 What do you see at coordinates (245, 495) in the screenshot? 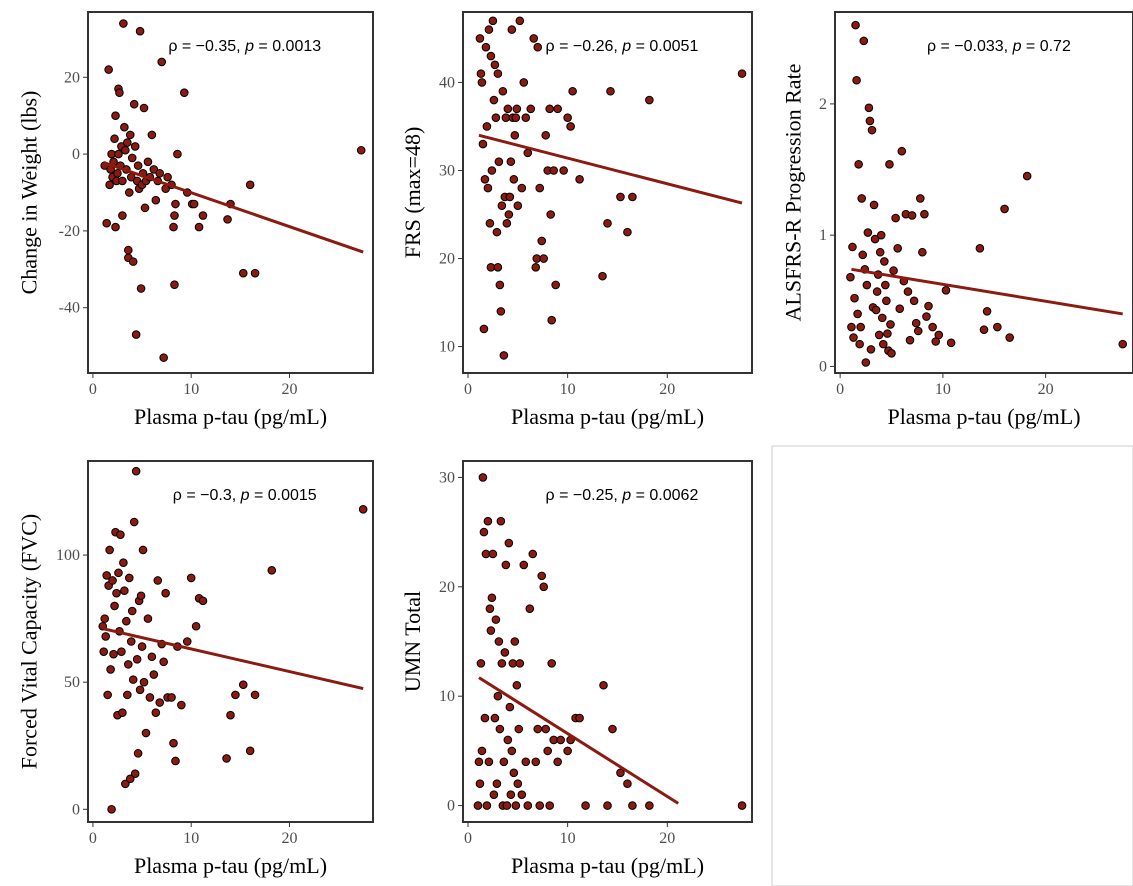
I see `correlation-annotation: ρ = −0.3, p = 0.0015` at bounding box center [245, 495].